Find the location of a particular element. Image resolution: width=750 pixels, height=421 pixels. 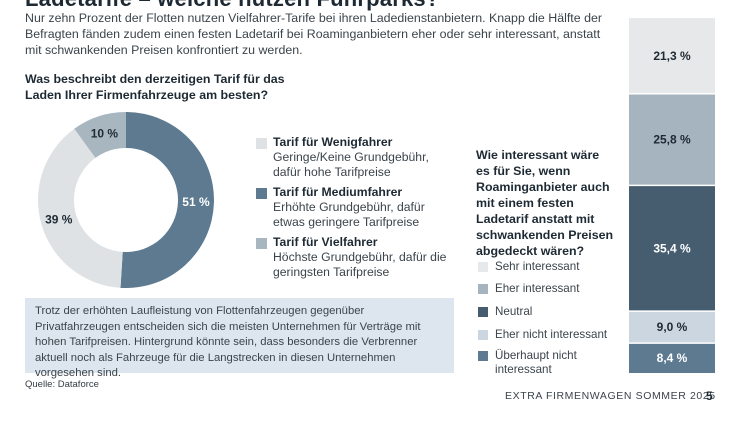

source-note: Quelle: Dataforce is located at coordinates (62, 384).